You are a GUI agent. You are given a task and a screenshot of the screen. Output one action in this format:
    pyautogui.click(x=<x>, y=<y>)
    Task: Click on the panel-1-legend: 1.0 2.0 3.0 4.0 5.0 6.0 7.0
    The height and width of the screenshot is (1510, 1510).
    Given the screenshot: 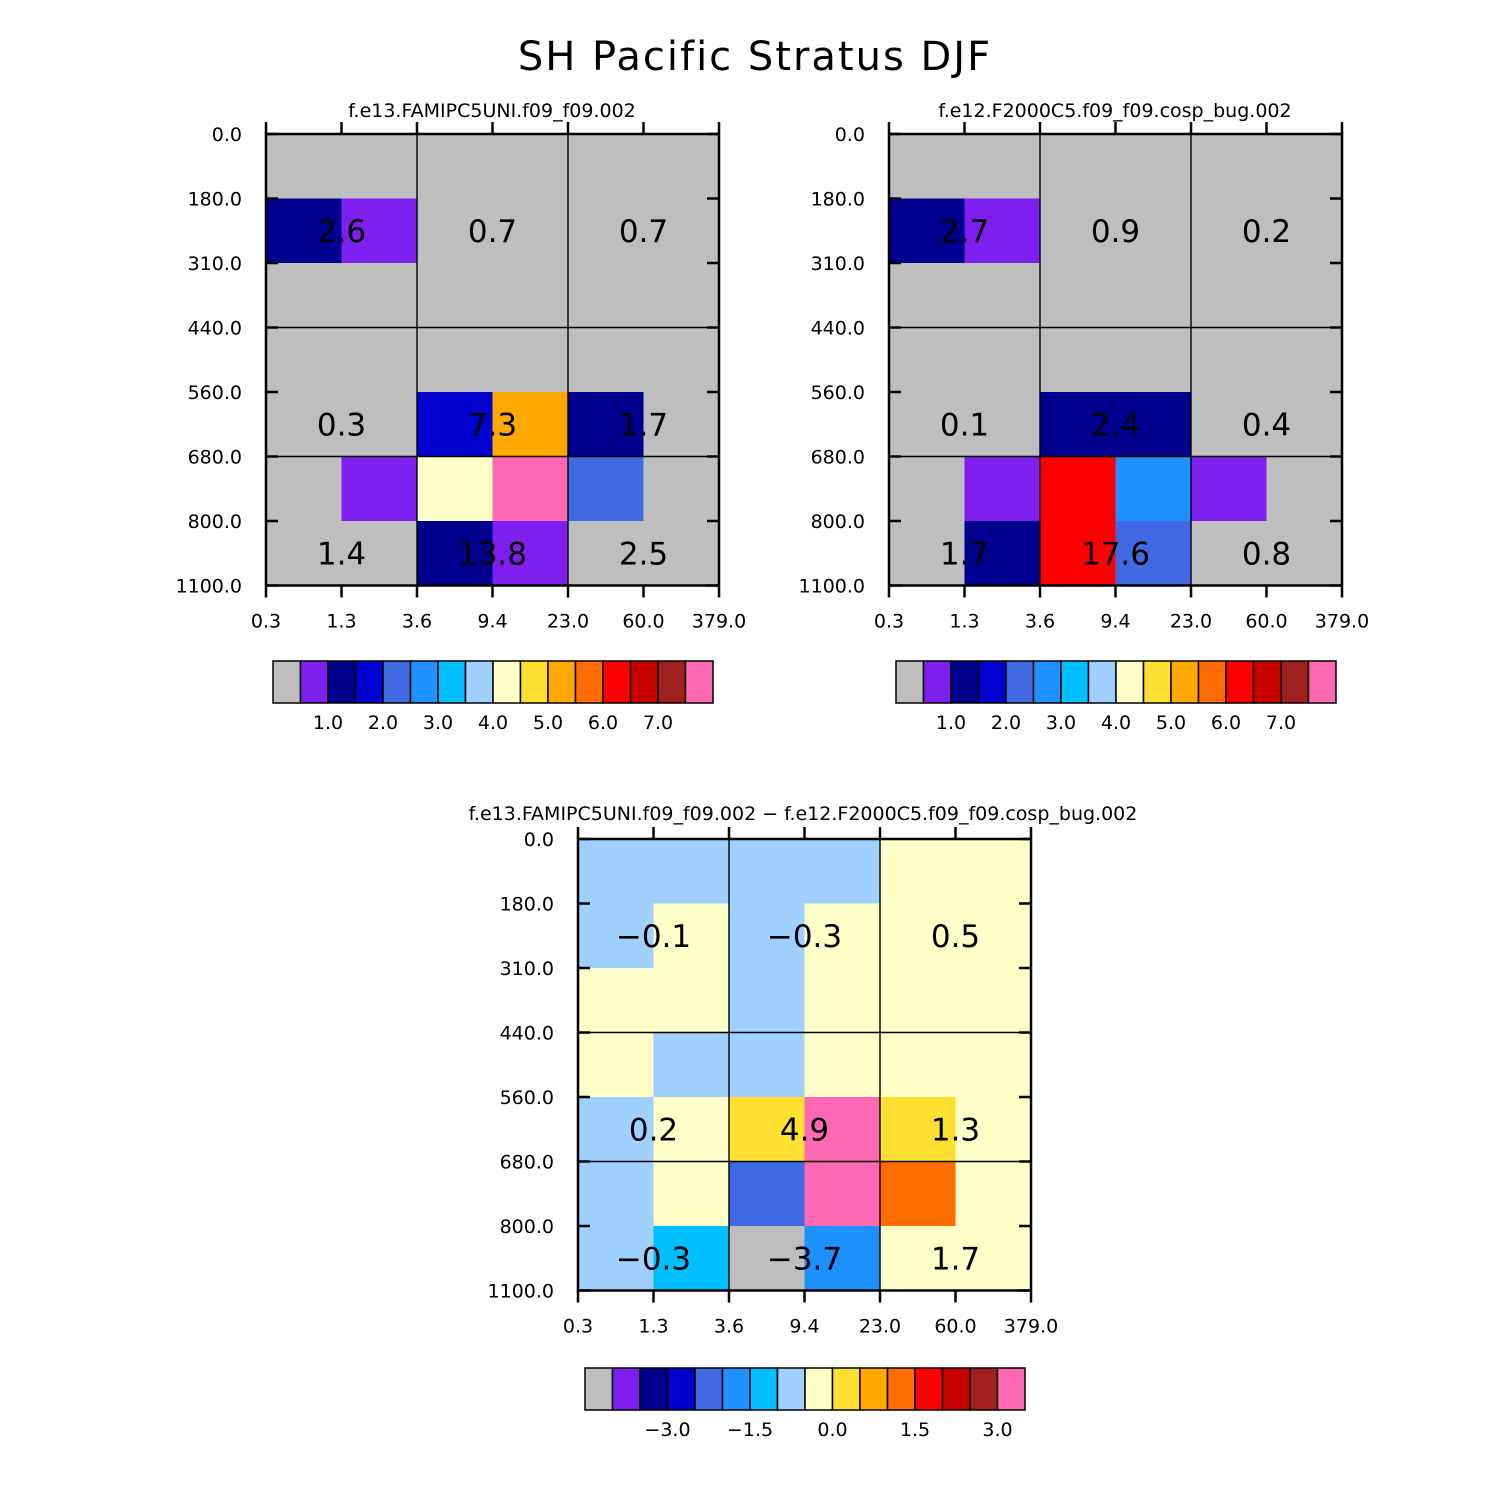 What is the action you would take?
    pyautogui.click(x=493, y=697)
    